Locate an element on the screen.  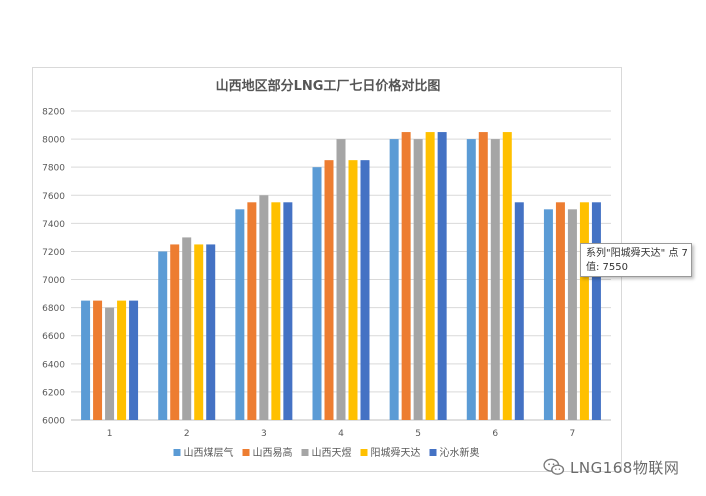
legend-label: 山西煤层气 is located at coordinates (209, 452).